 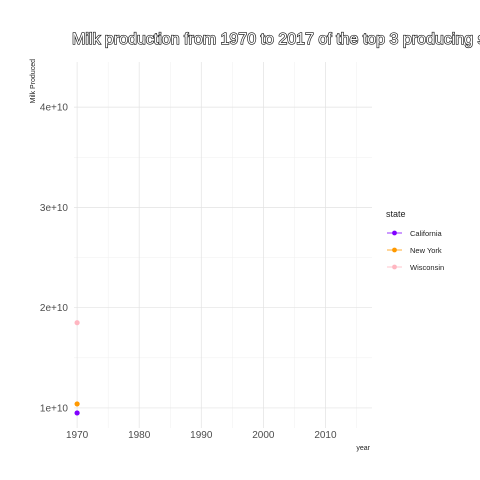 What do you see at coordinates (54, 259) in the screenshot?
I see `y-axis-ticks: 1e+10 2e+10 3e+10 4e+10` at bounding box center [54, 259].